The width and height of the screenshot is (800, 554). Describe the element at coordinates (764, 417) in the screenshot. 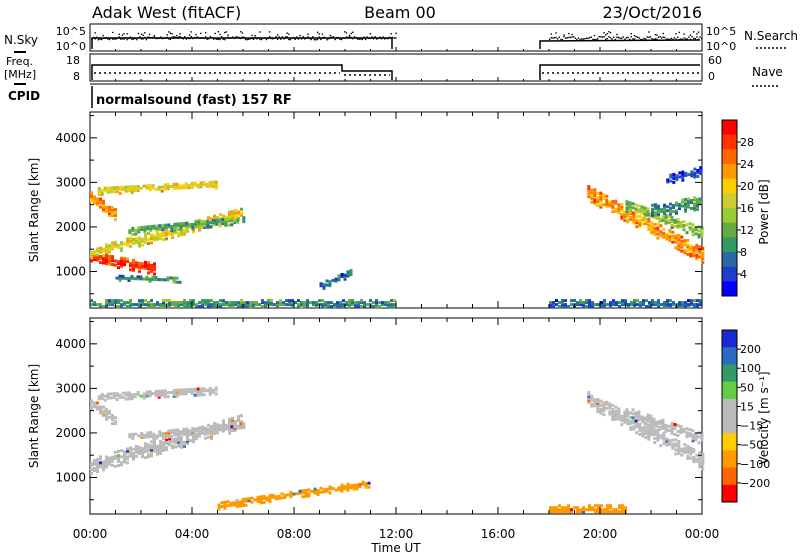

I see `velocity-colorbar-label: Velocity [m s⁻¹]` at that location.